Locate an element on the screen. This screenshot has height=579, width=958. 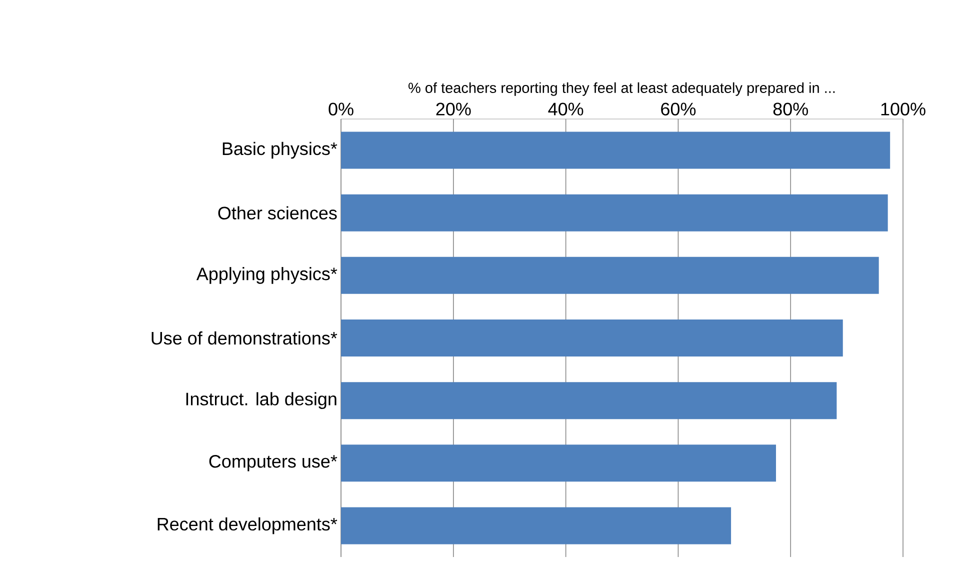
y-tick-label: Basic physics* is located at coordinates (280, 150).